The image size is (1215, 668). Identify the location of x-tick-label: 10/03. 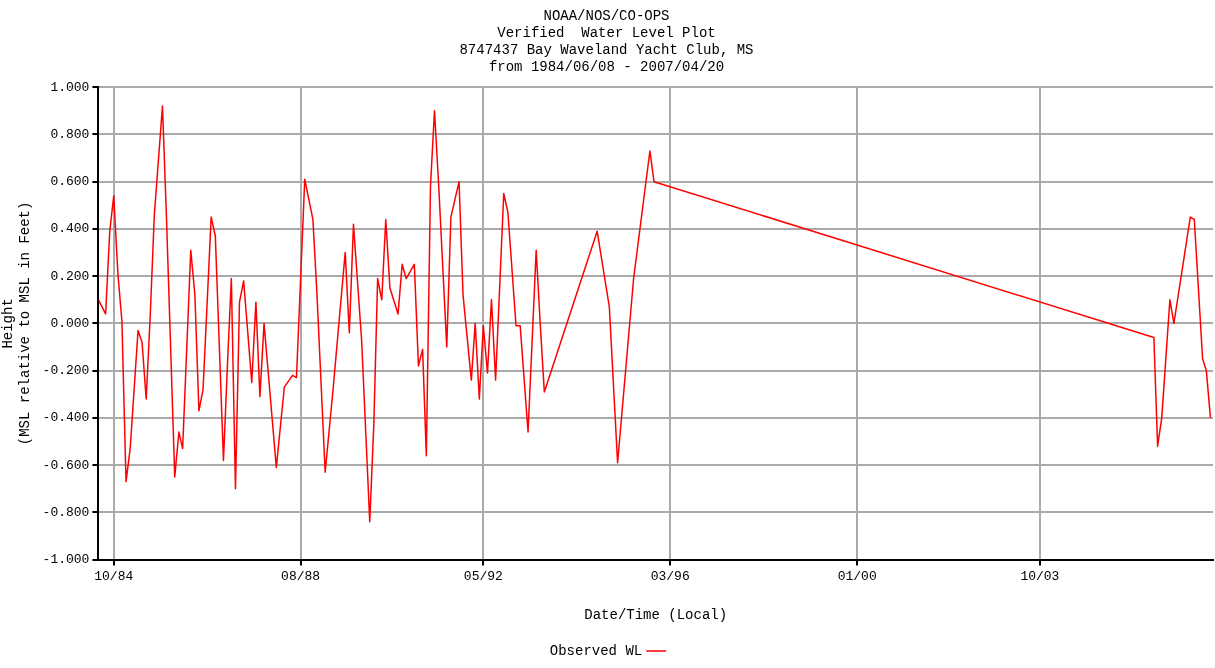
(1040, 576).